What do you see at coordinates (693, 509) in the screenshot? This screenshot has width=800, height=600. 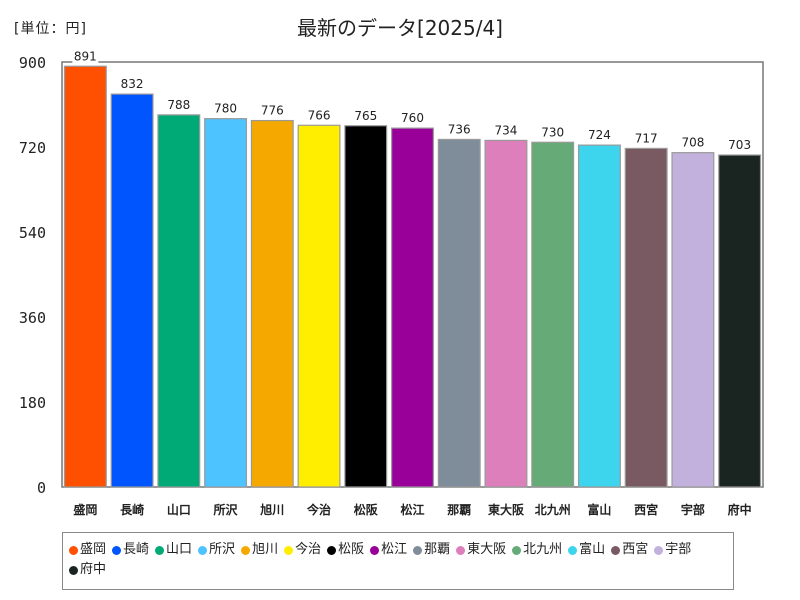 I see `x-tick-label: 宇部` at bounding box center [693, 509].